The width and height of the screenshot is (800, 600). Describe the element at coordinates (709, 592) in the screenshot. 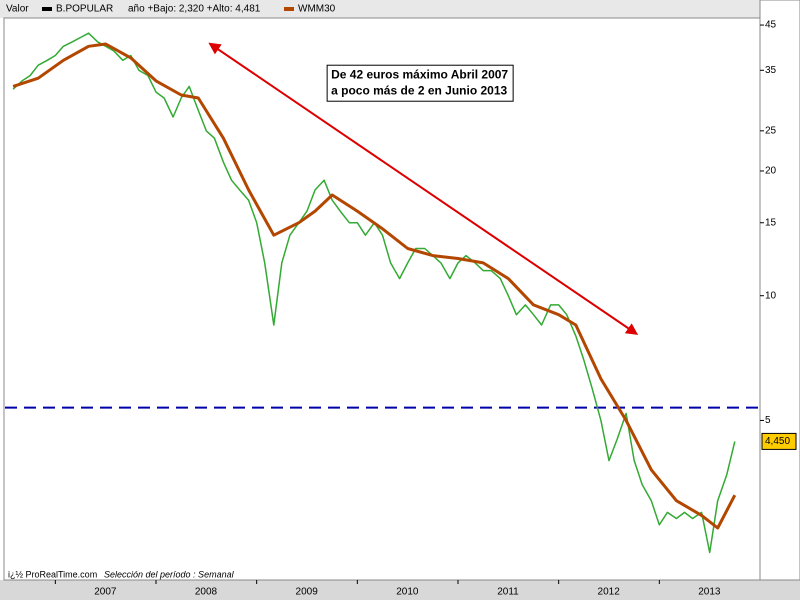

I see `x-tick-label: 2013` at that location.